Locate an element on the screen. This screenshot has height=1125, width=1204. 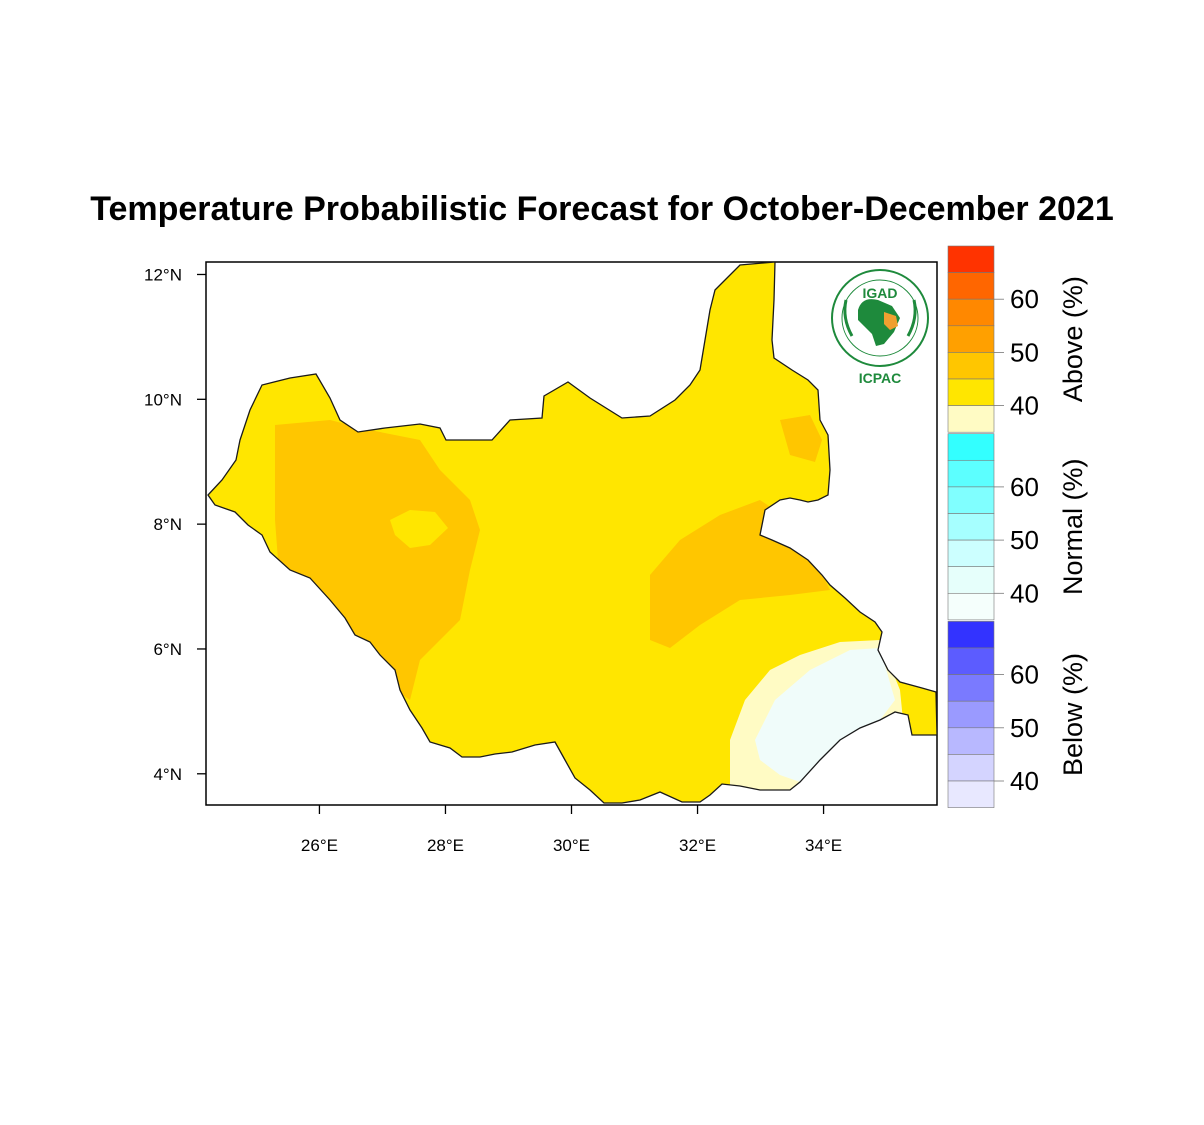
colorbar-group-title: Below (%) is located at coordinates (1073, 714).